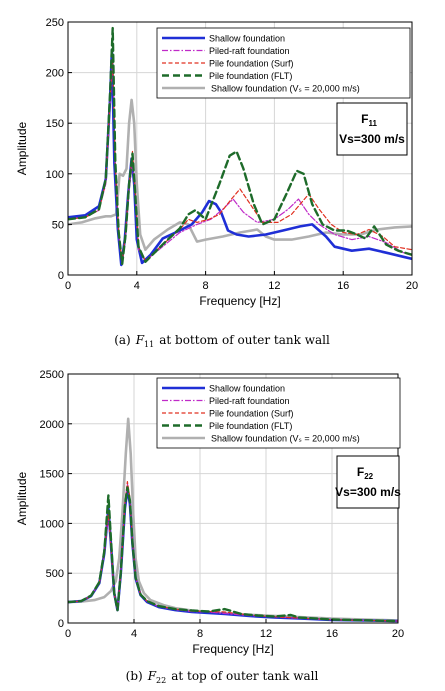 The width and height of the screenshot is (445, 691). Describe the element at coordinates (122, 340) in the screenshot. I see `caption-prefix: (a)` at that location.